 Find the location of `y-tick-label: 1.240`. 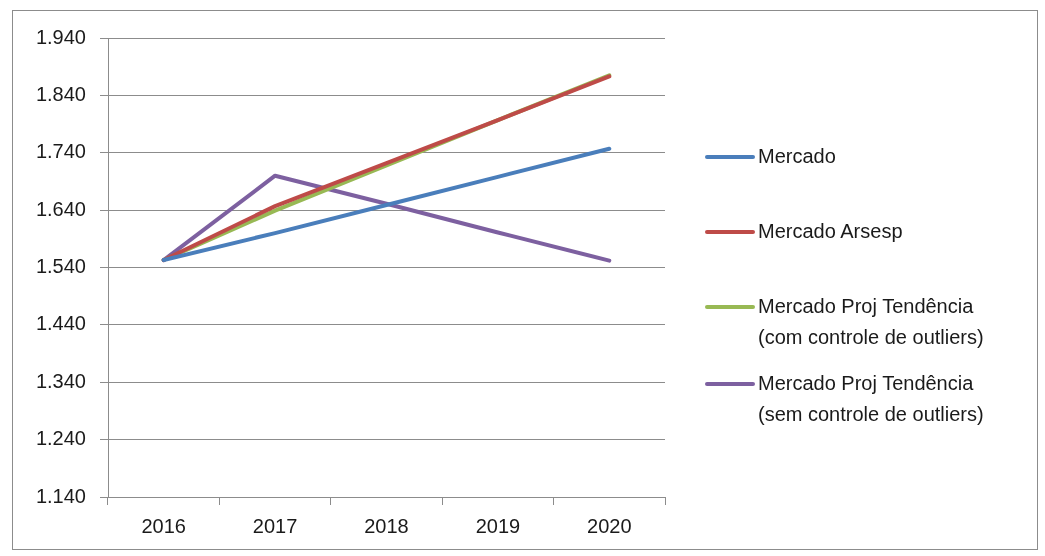

y-tick-label: 1.240 is located at coordinates (60, 438).